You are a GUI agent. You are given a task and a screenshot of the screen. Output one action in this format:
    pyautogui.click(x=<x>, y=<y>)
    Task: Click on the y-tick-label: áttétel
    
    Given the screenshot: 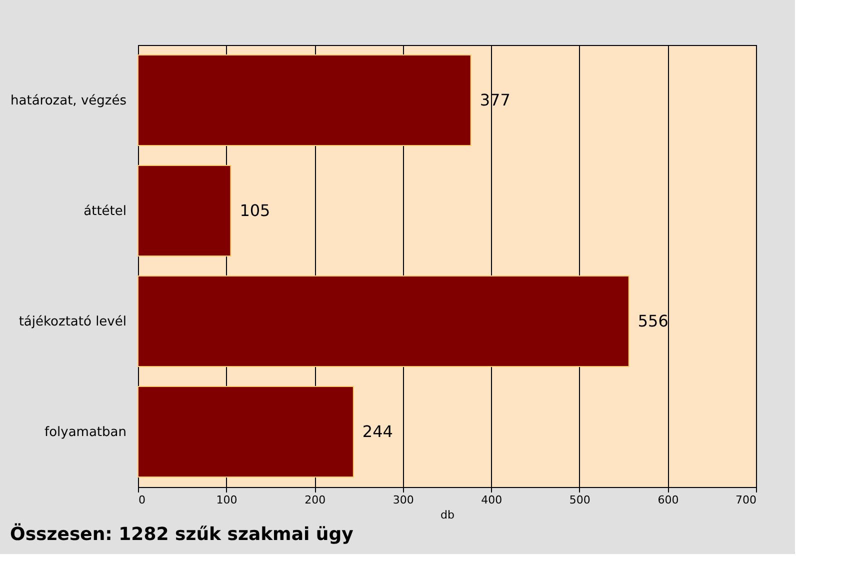 What is the action you would take?
    pyautogui.click(x=105, y=211)
    